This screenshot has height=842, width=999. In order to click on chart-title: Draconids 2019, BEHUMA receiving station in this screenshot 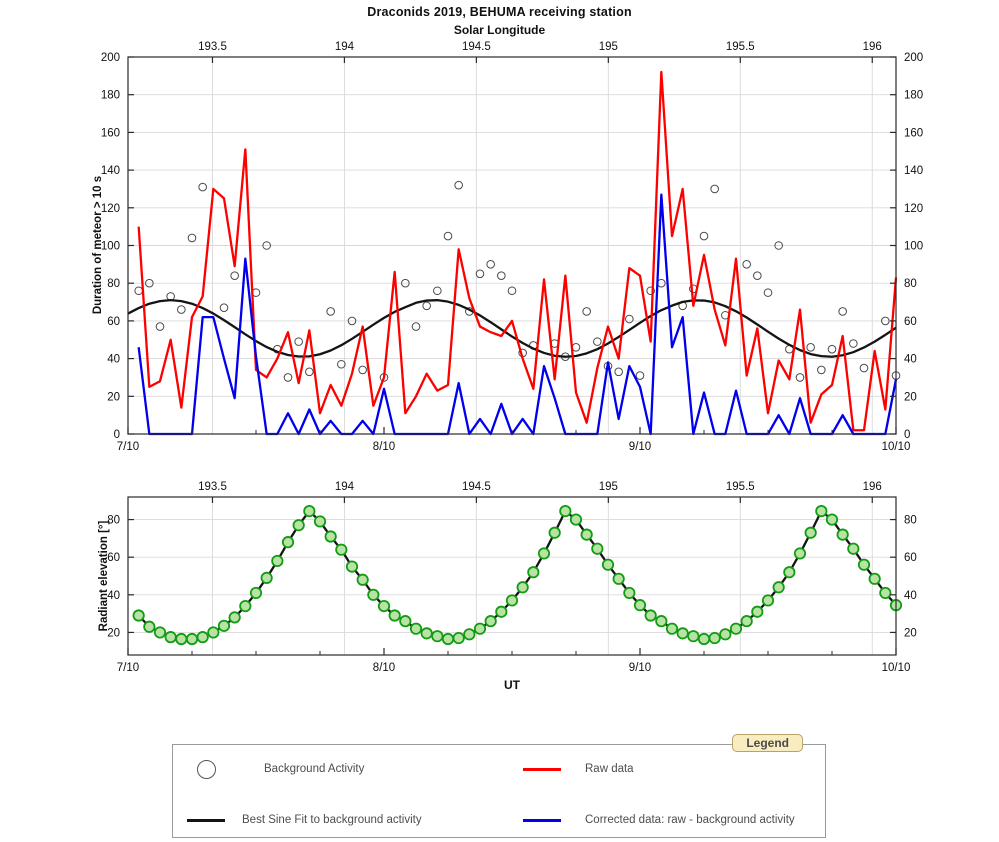, I will do `click(499, 12)`.